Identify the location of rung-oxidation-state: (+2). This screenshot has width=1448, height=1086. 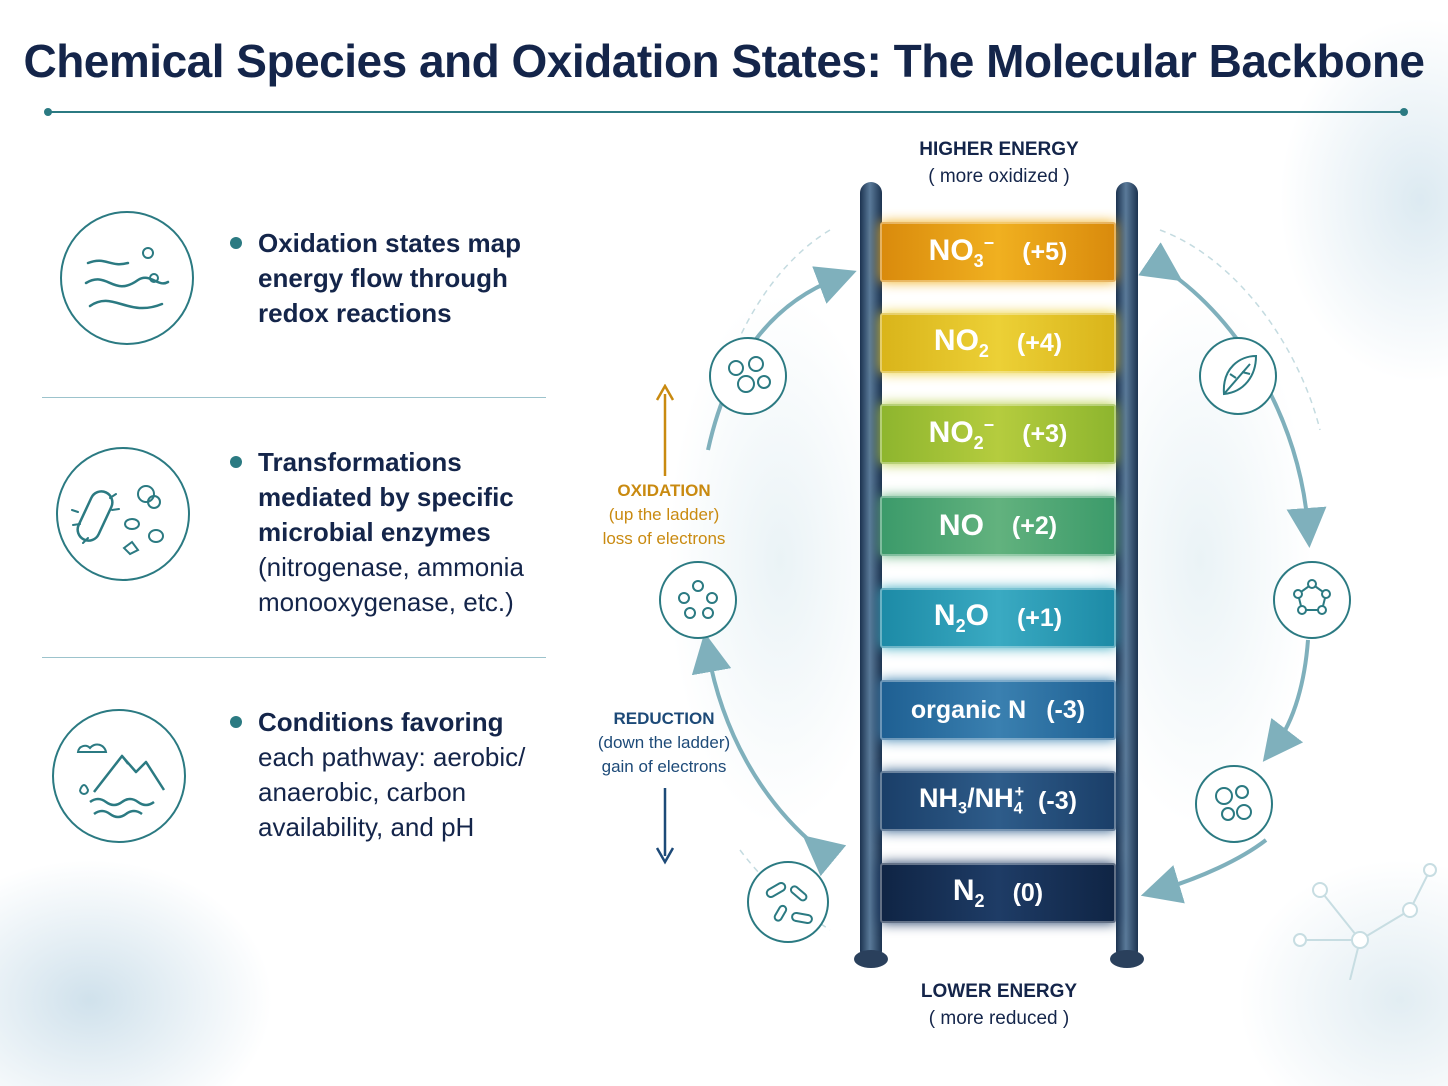
(1034, 525).